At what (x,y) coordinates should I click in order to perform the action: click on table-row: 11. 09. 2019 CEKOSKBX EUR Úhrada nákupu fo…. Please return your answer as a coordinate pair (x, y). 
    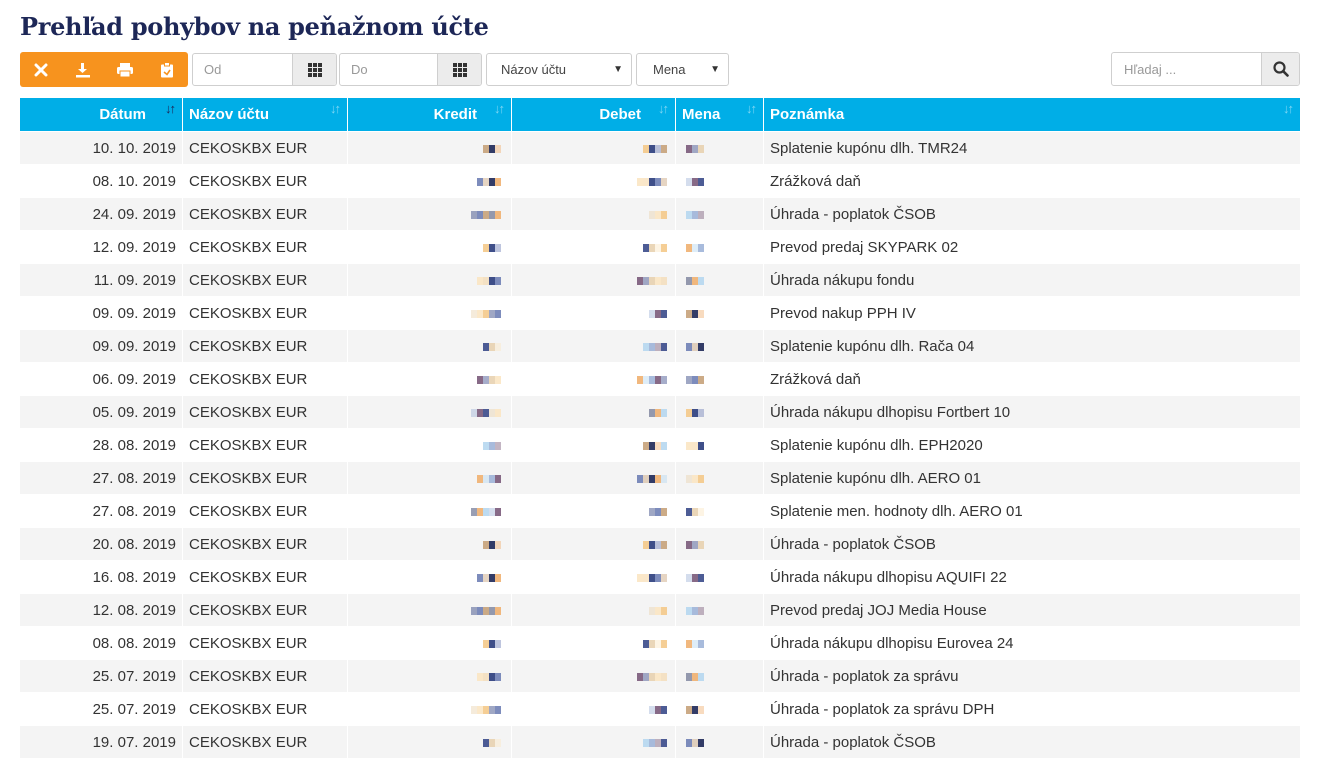
    Looking at the image, I should click on (660, 279).